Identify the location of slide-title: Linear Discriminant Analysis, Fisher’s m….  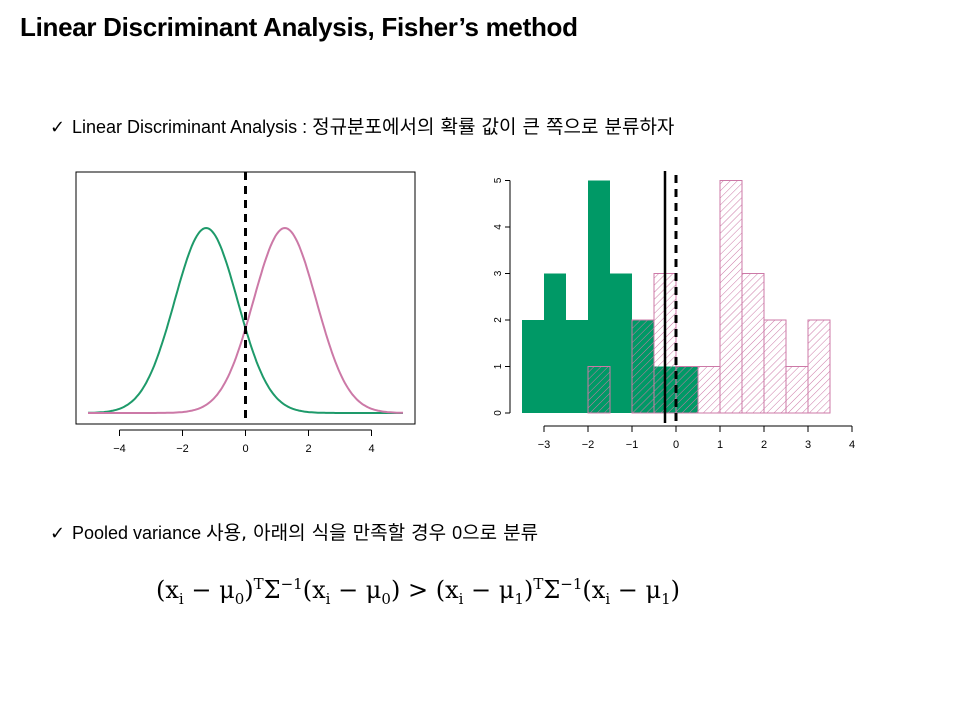
(299, 27).